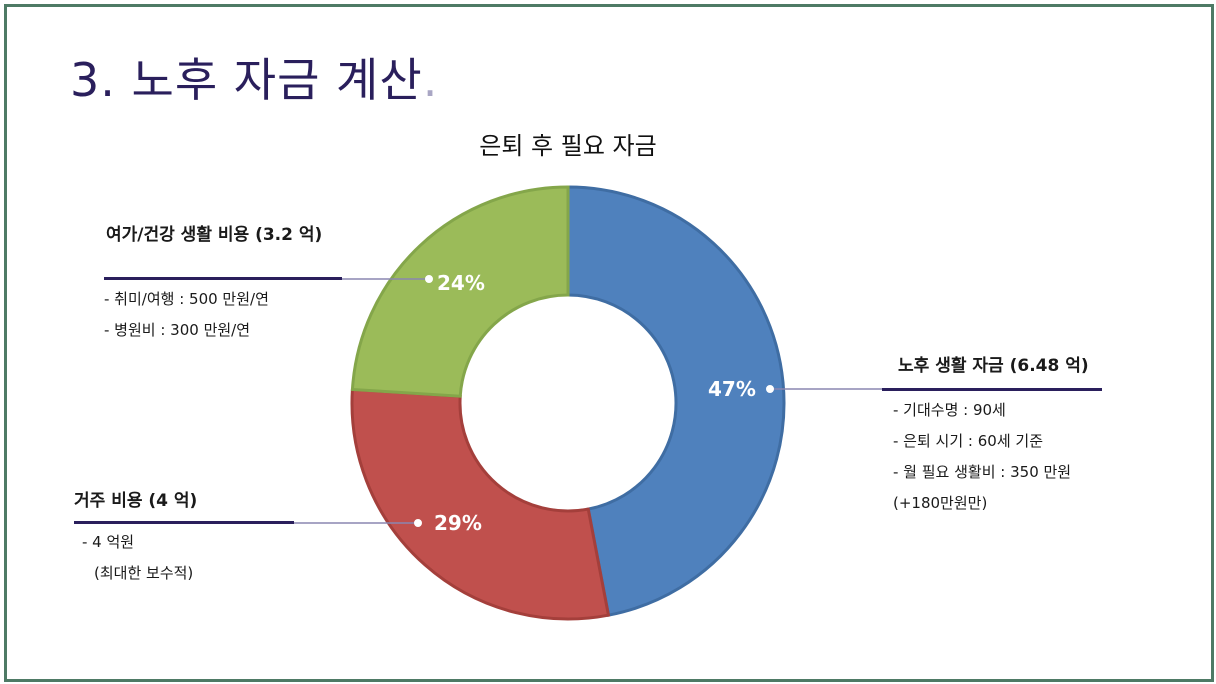 Image resolution: width=1216 pixels, height=684 pixels. What do you see at coordinates (982, 472) in the screenshot?
I see `callout-line: - 월 필요 생활비 : 350 만원` at bounding box center [982, 472].